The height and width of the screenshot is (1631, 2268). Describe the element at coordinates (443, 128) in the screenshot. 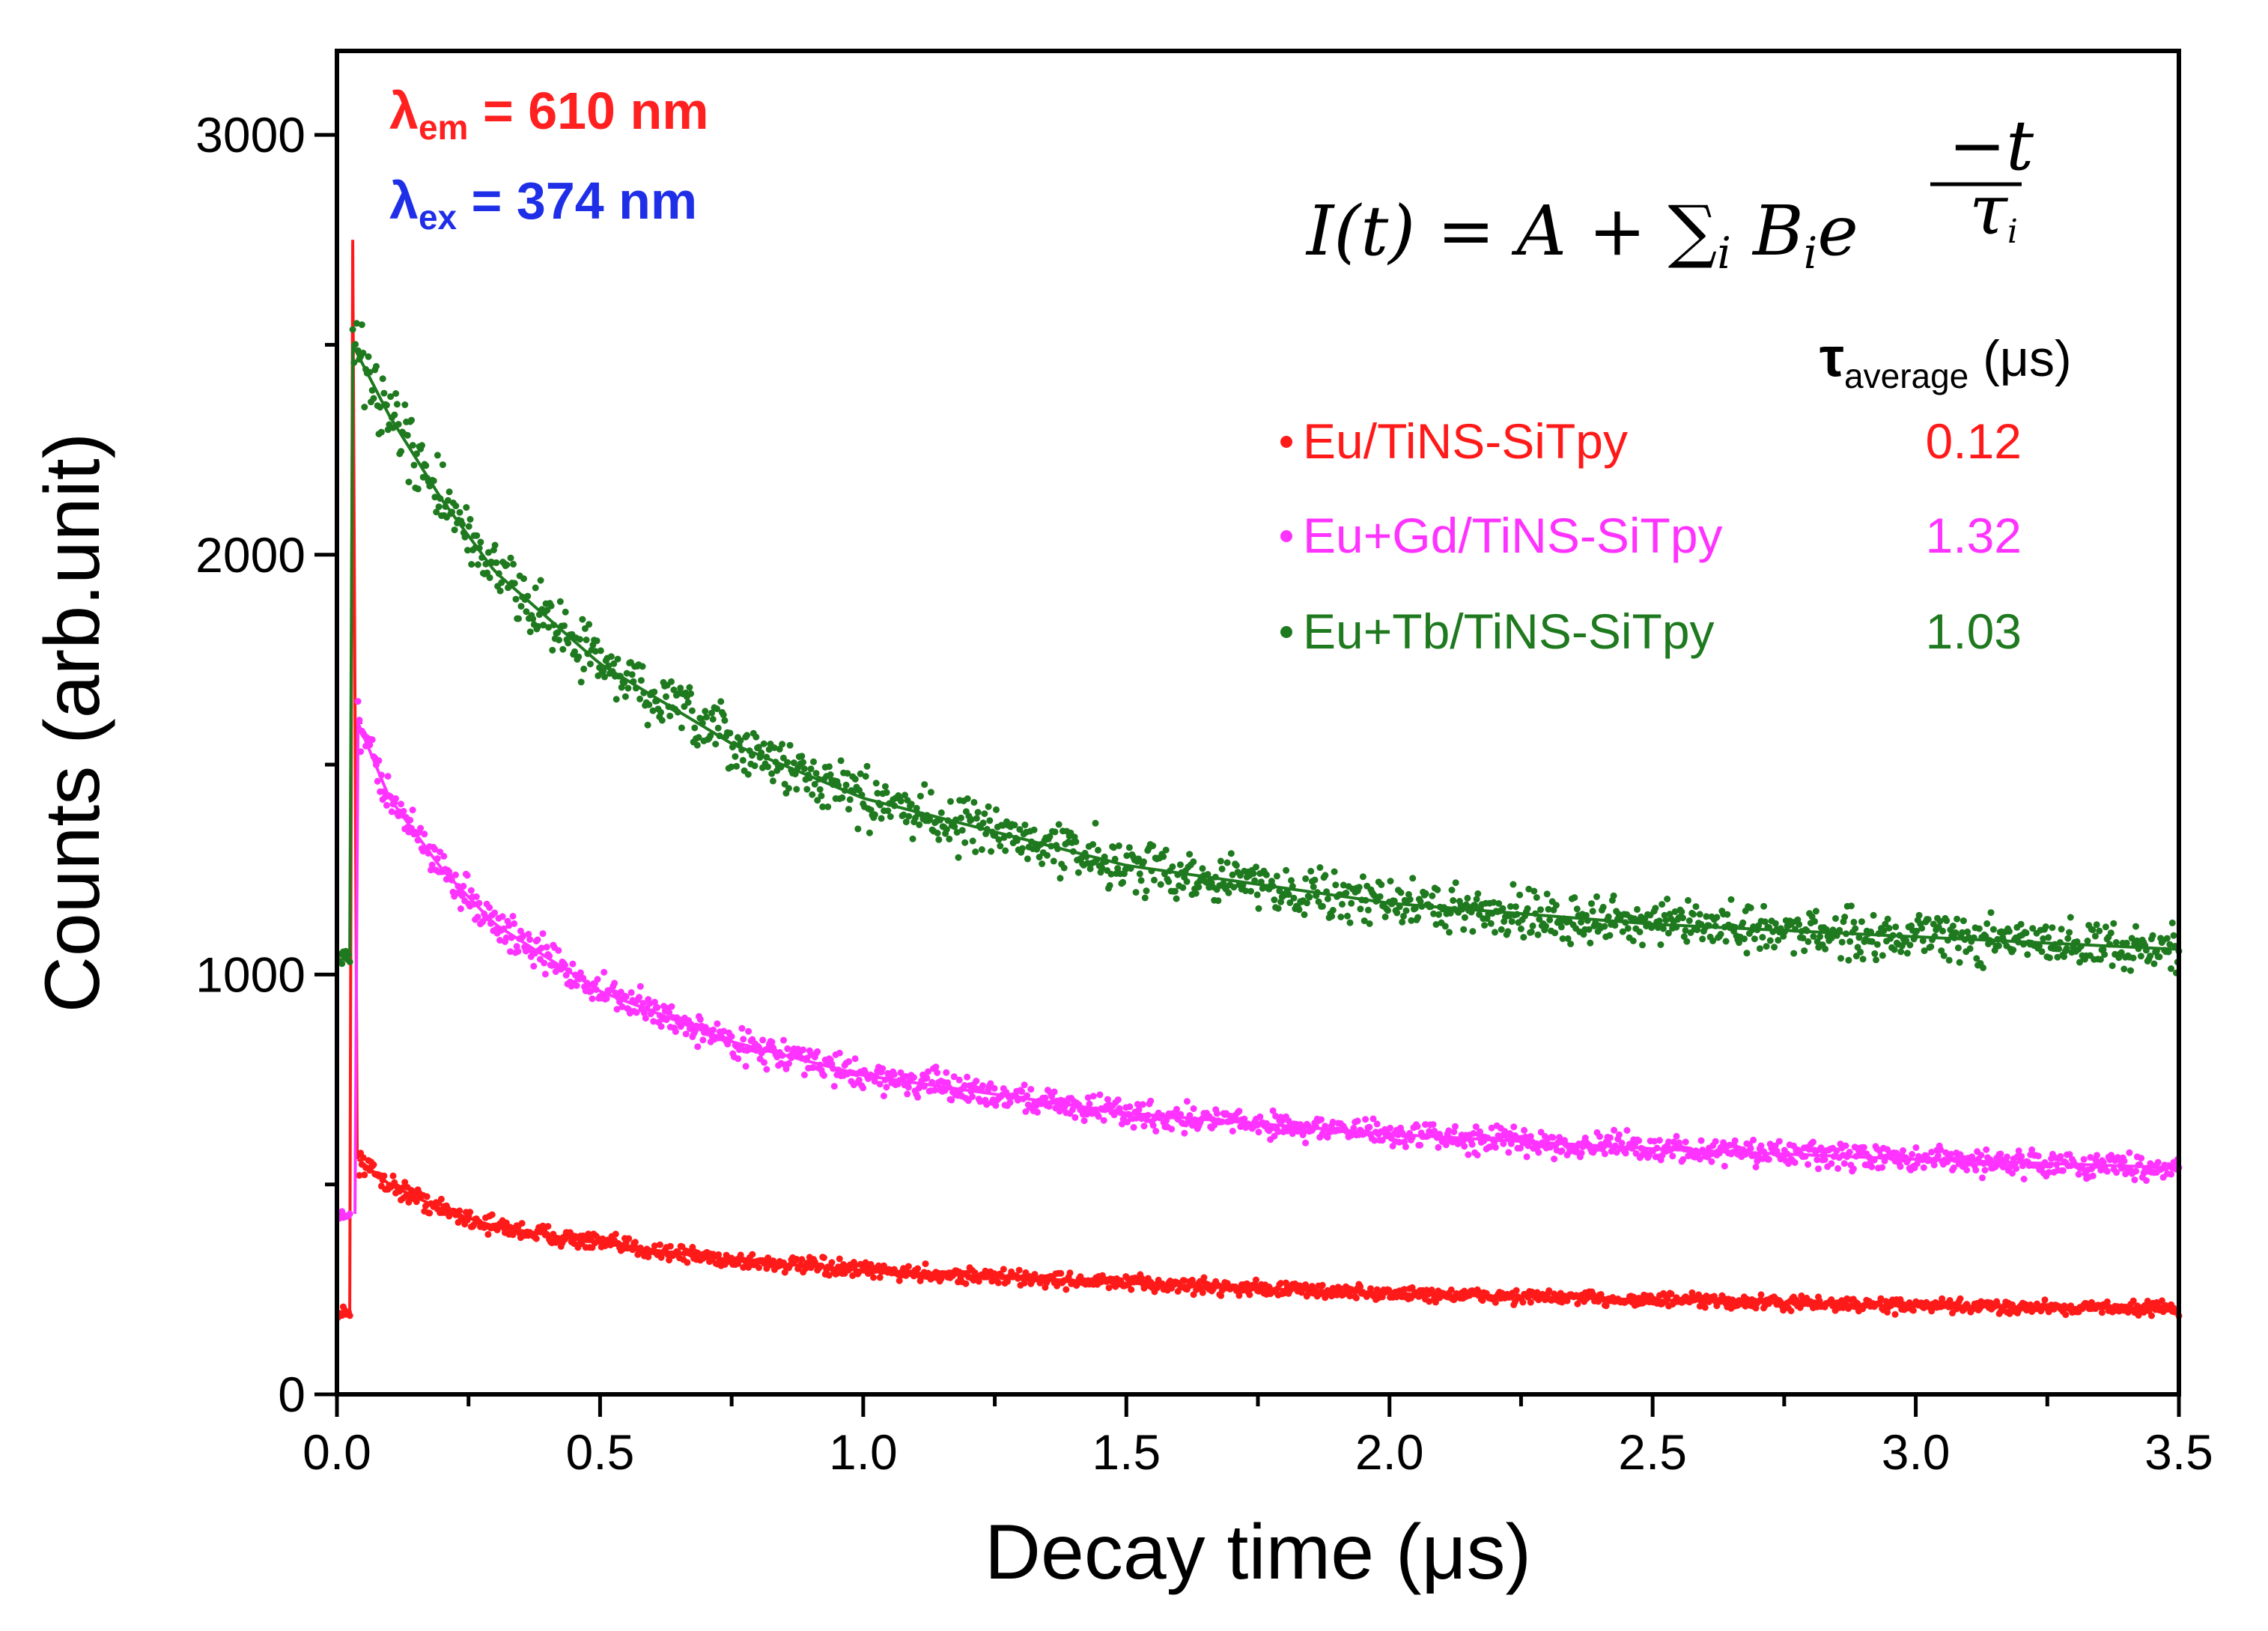

I see `em-subscript: em` at that location.